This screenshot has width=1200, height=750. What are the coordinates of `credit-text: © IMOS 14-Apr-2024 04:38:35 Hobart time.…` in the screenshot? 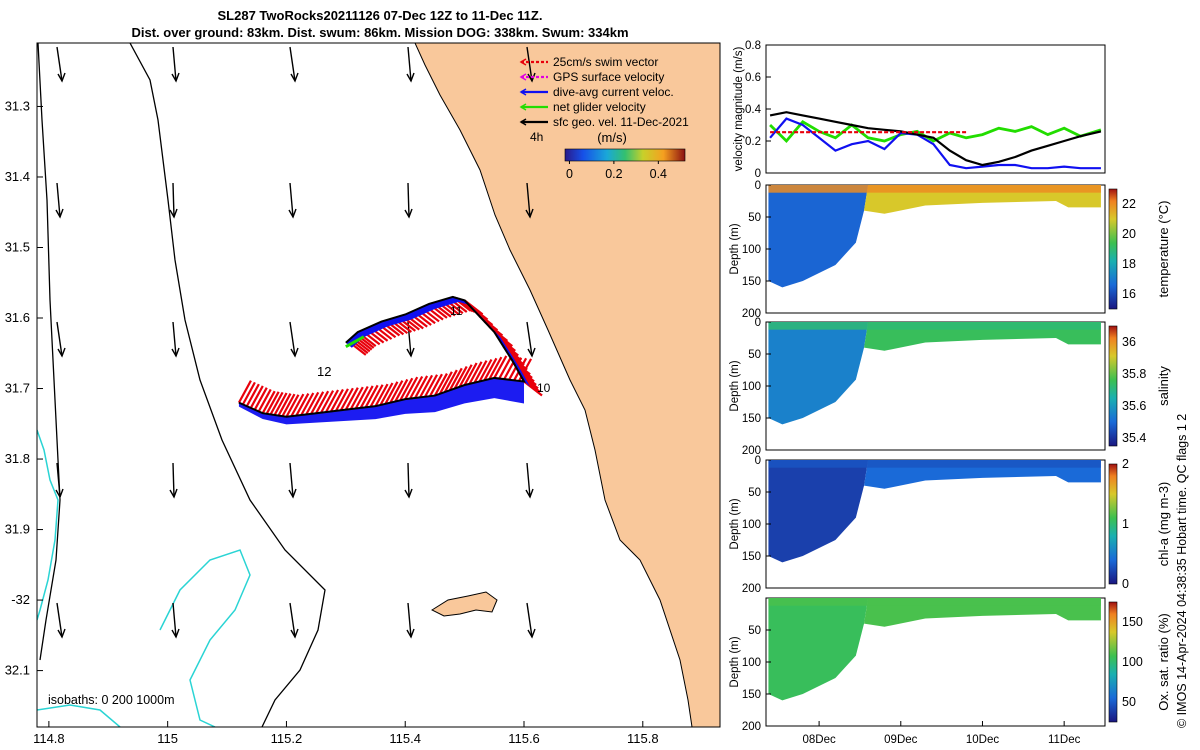 It's located at (1182, 571).